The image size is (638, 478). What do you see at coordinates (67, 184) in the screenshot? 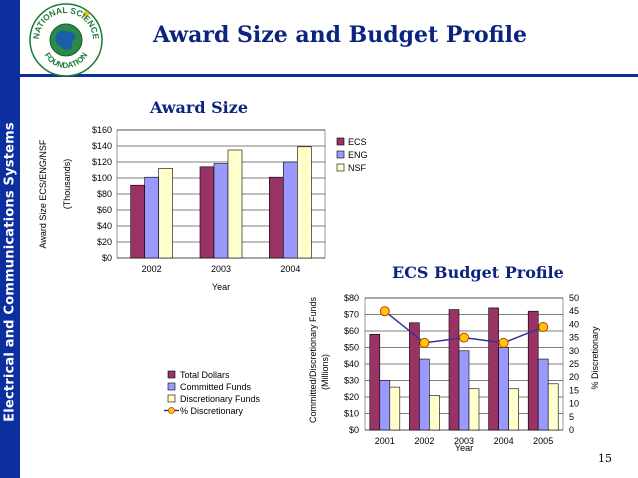
I see `y-axis-label-units: (Thousands)` at bounding box center [67, 184].